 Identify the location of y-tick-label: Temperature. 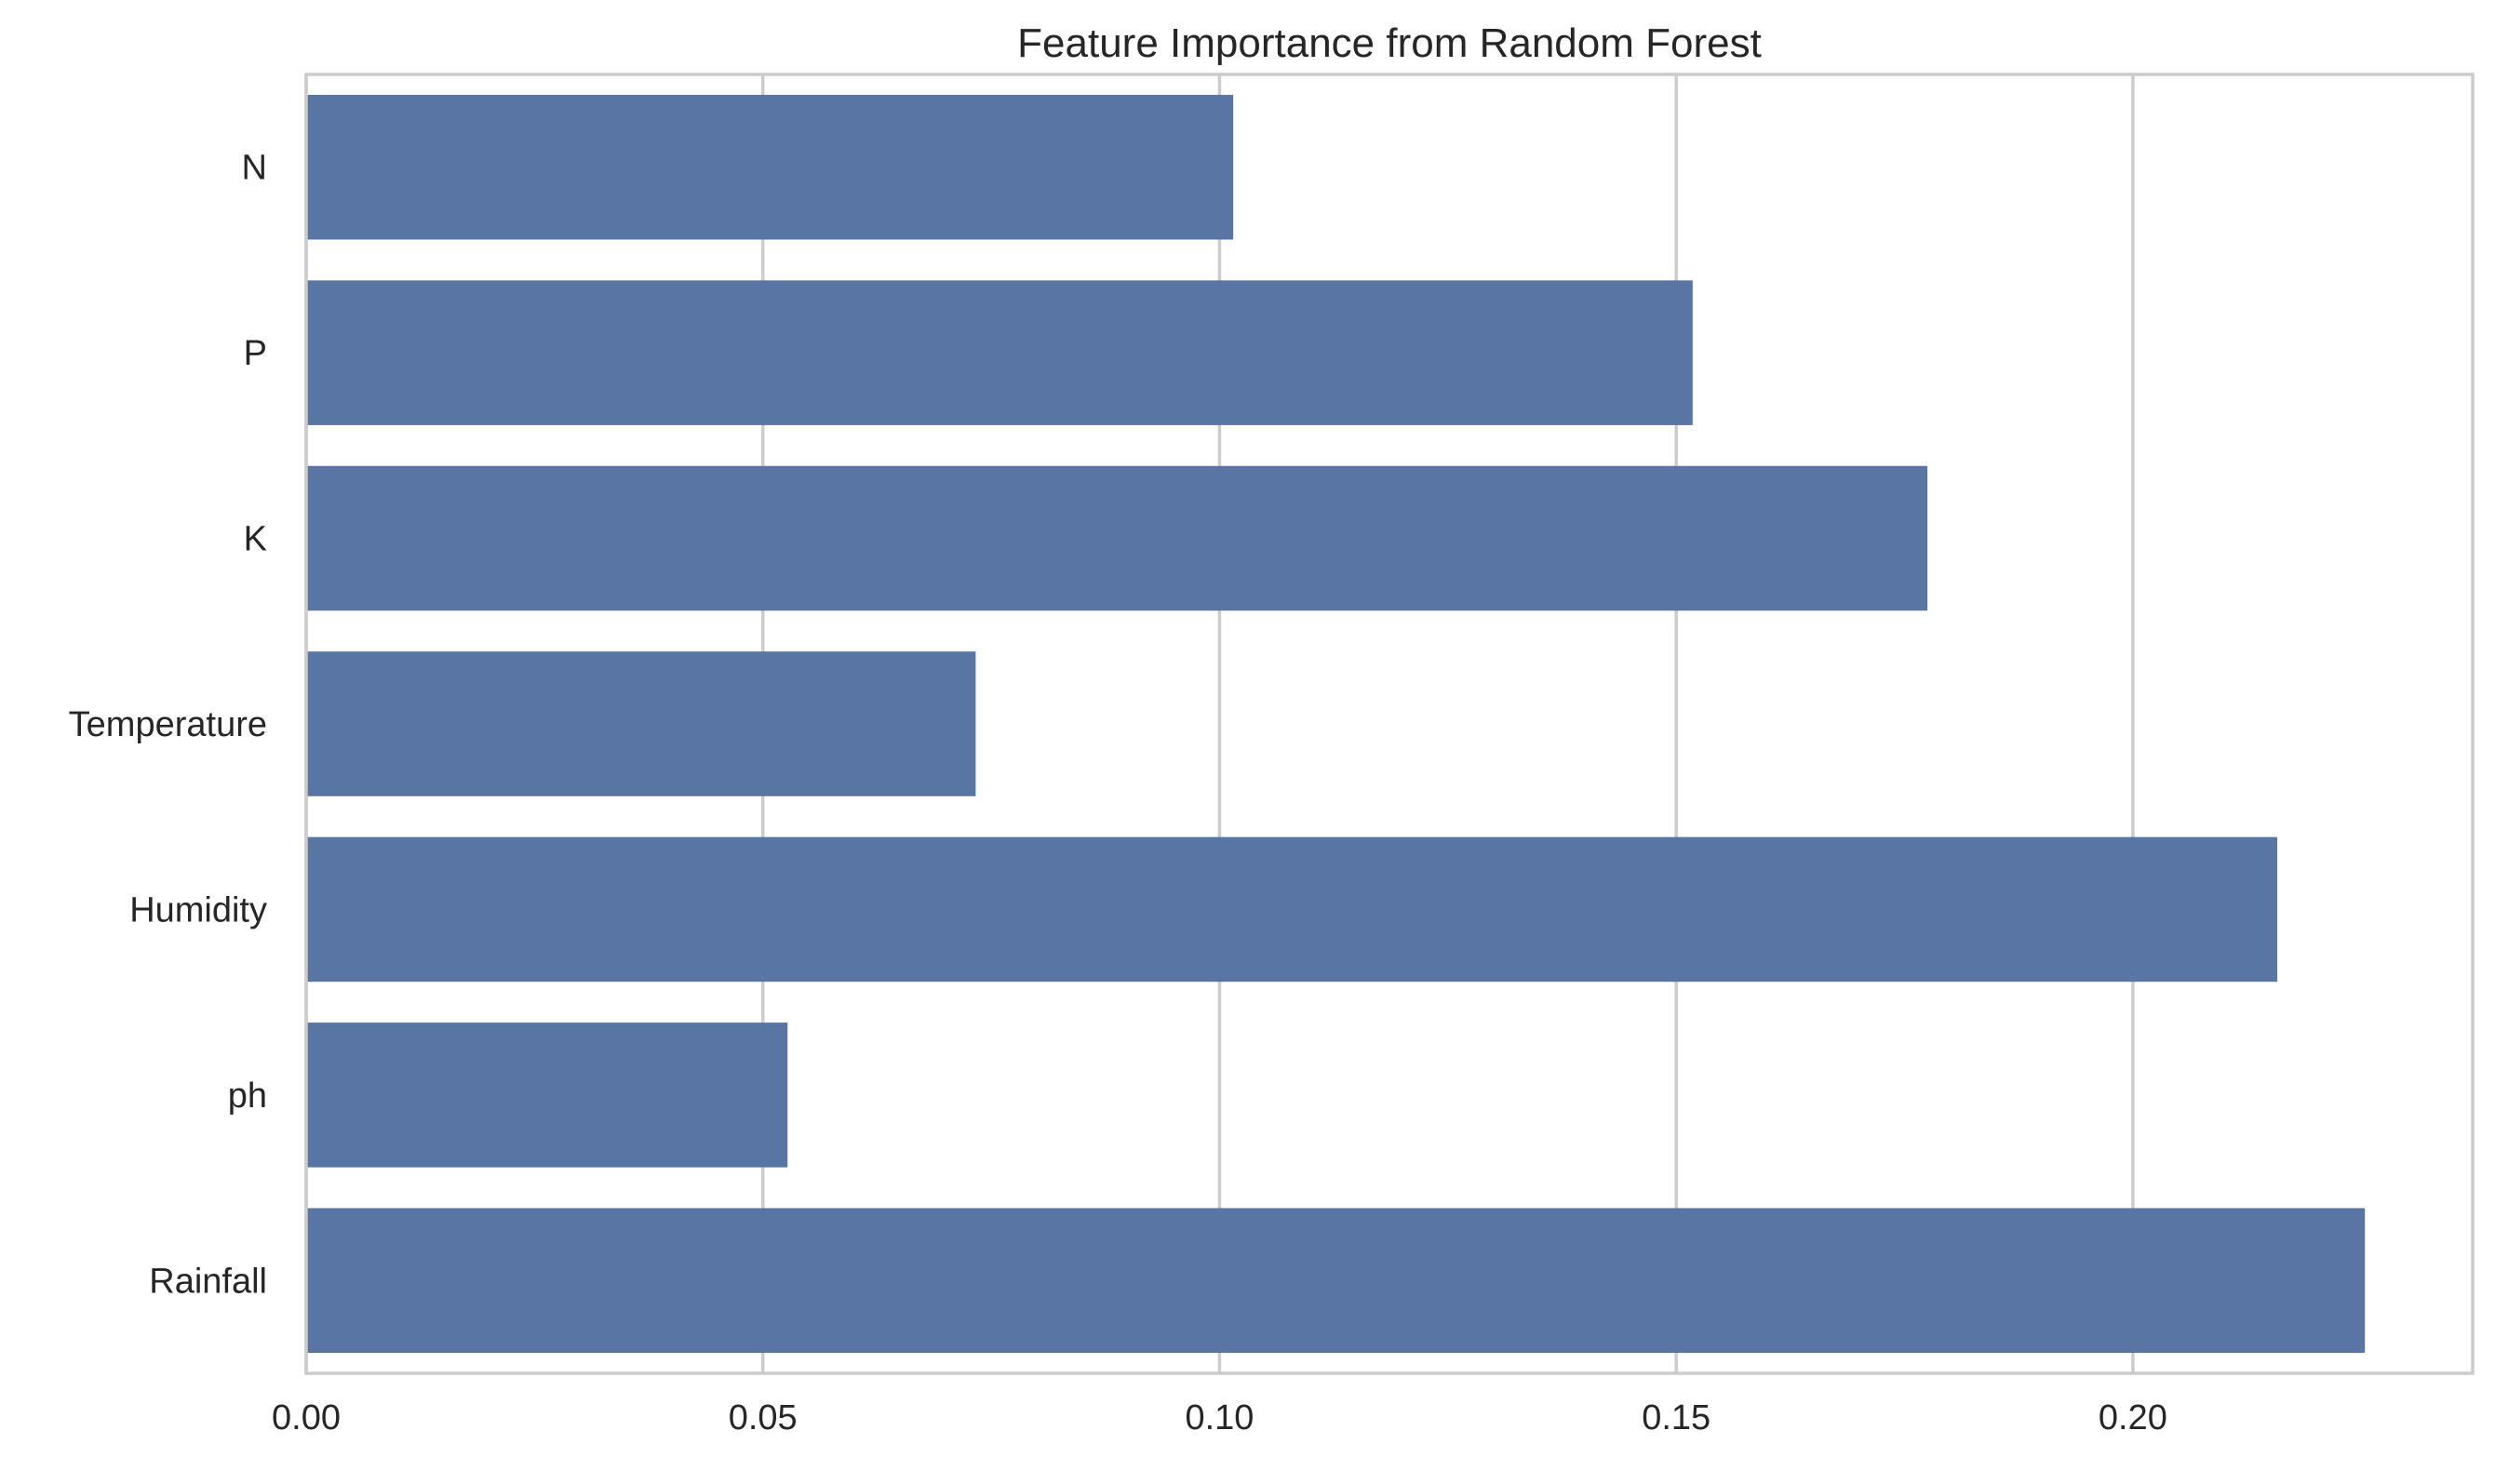
(168, 724).